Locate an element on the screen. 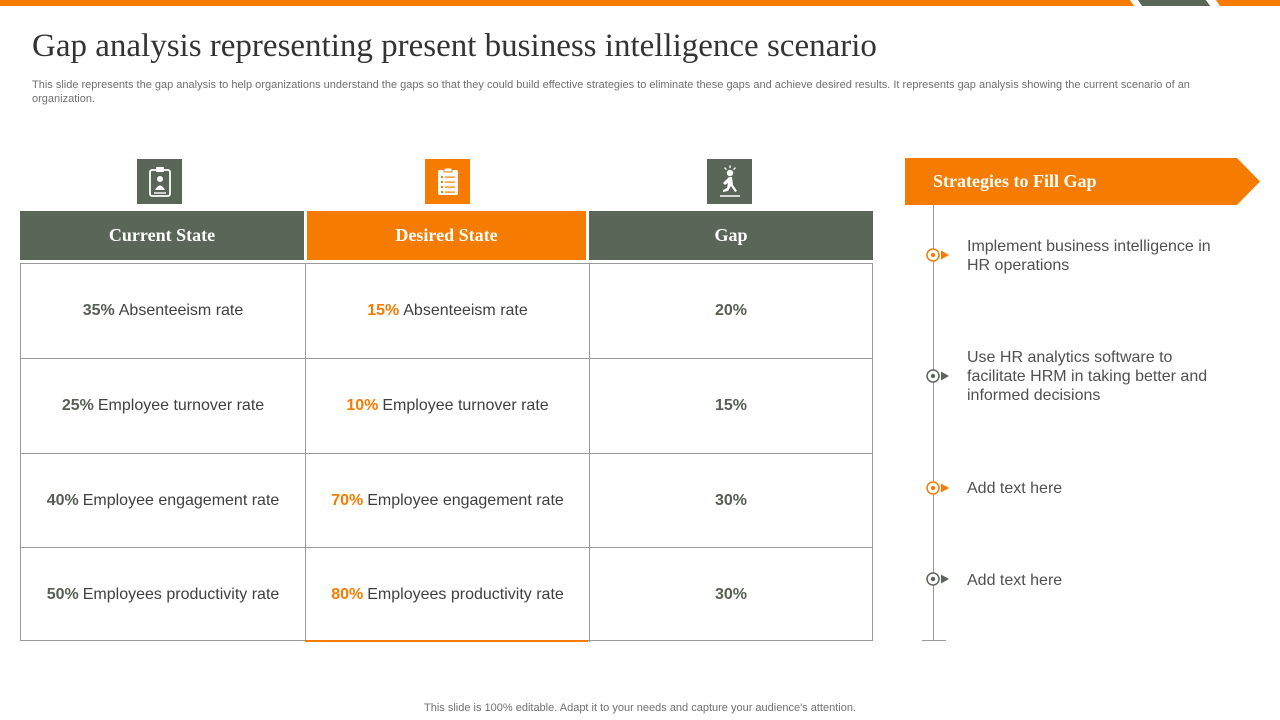  current-label: Employee turnover rate is located at coordinates (181, 405).